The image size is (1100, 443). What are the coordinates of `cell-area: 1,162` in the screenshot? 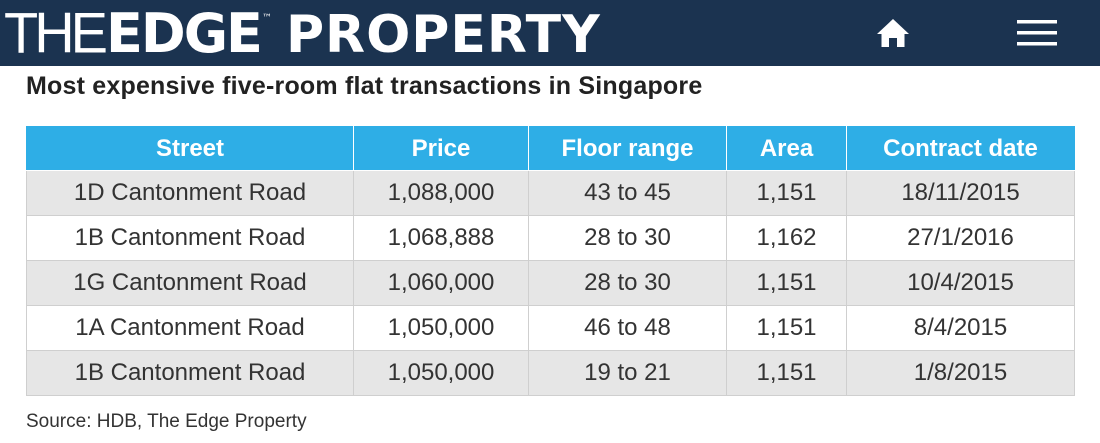 It's located at (786, 238).